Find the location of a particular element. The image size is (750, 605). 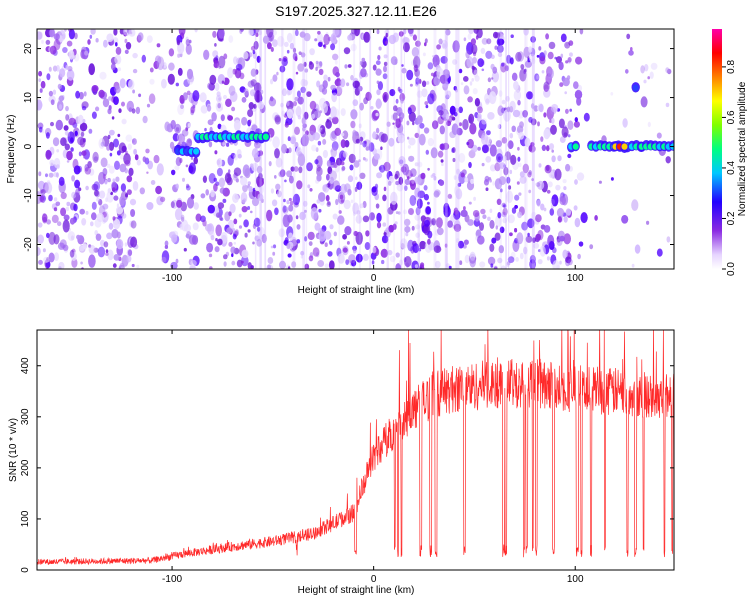

colorbar-tick-label: 0.8 is located at coordinates (731, 67).